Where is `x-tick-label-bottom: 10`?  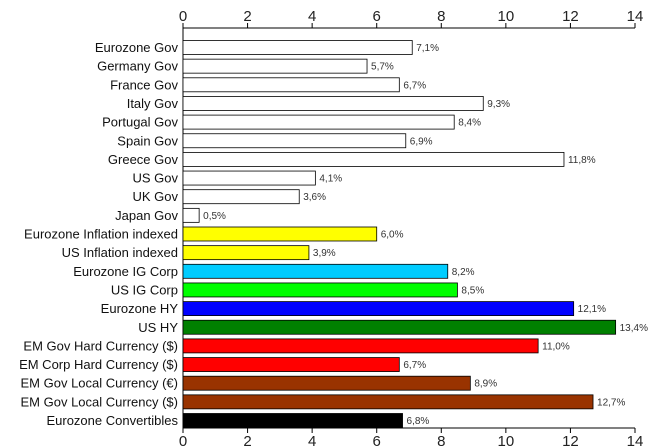 x-tick-label-bottom: 10 is located at coordinates (506, 439).